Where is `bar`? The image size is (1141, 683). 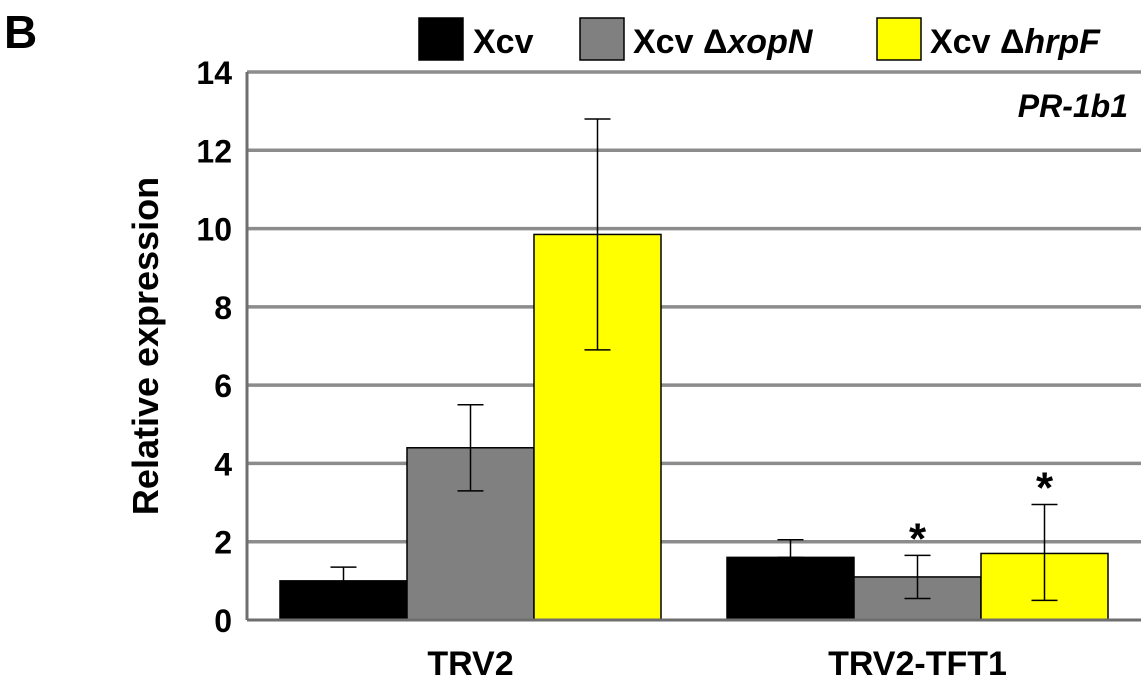
bar is located at coordinates (790, 588).